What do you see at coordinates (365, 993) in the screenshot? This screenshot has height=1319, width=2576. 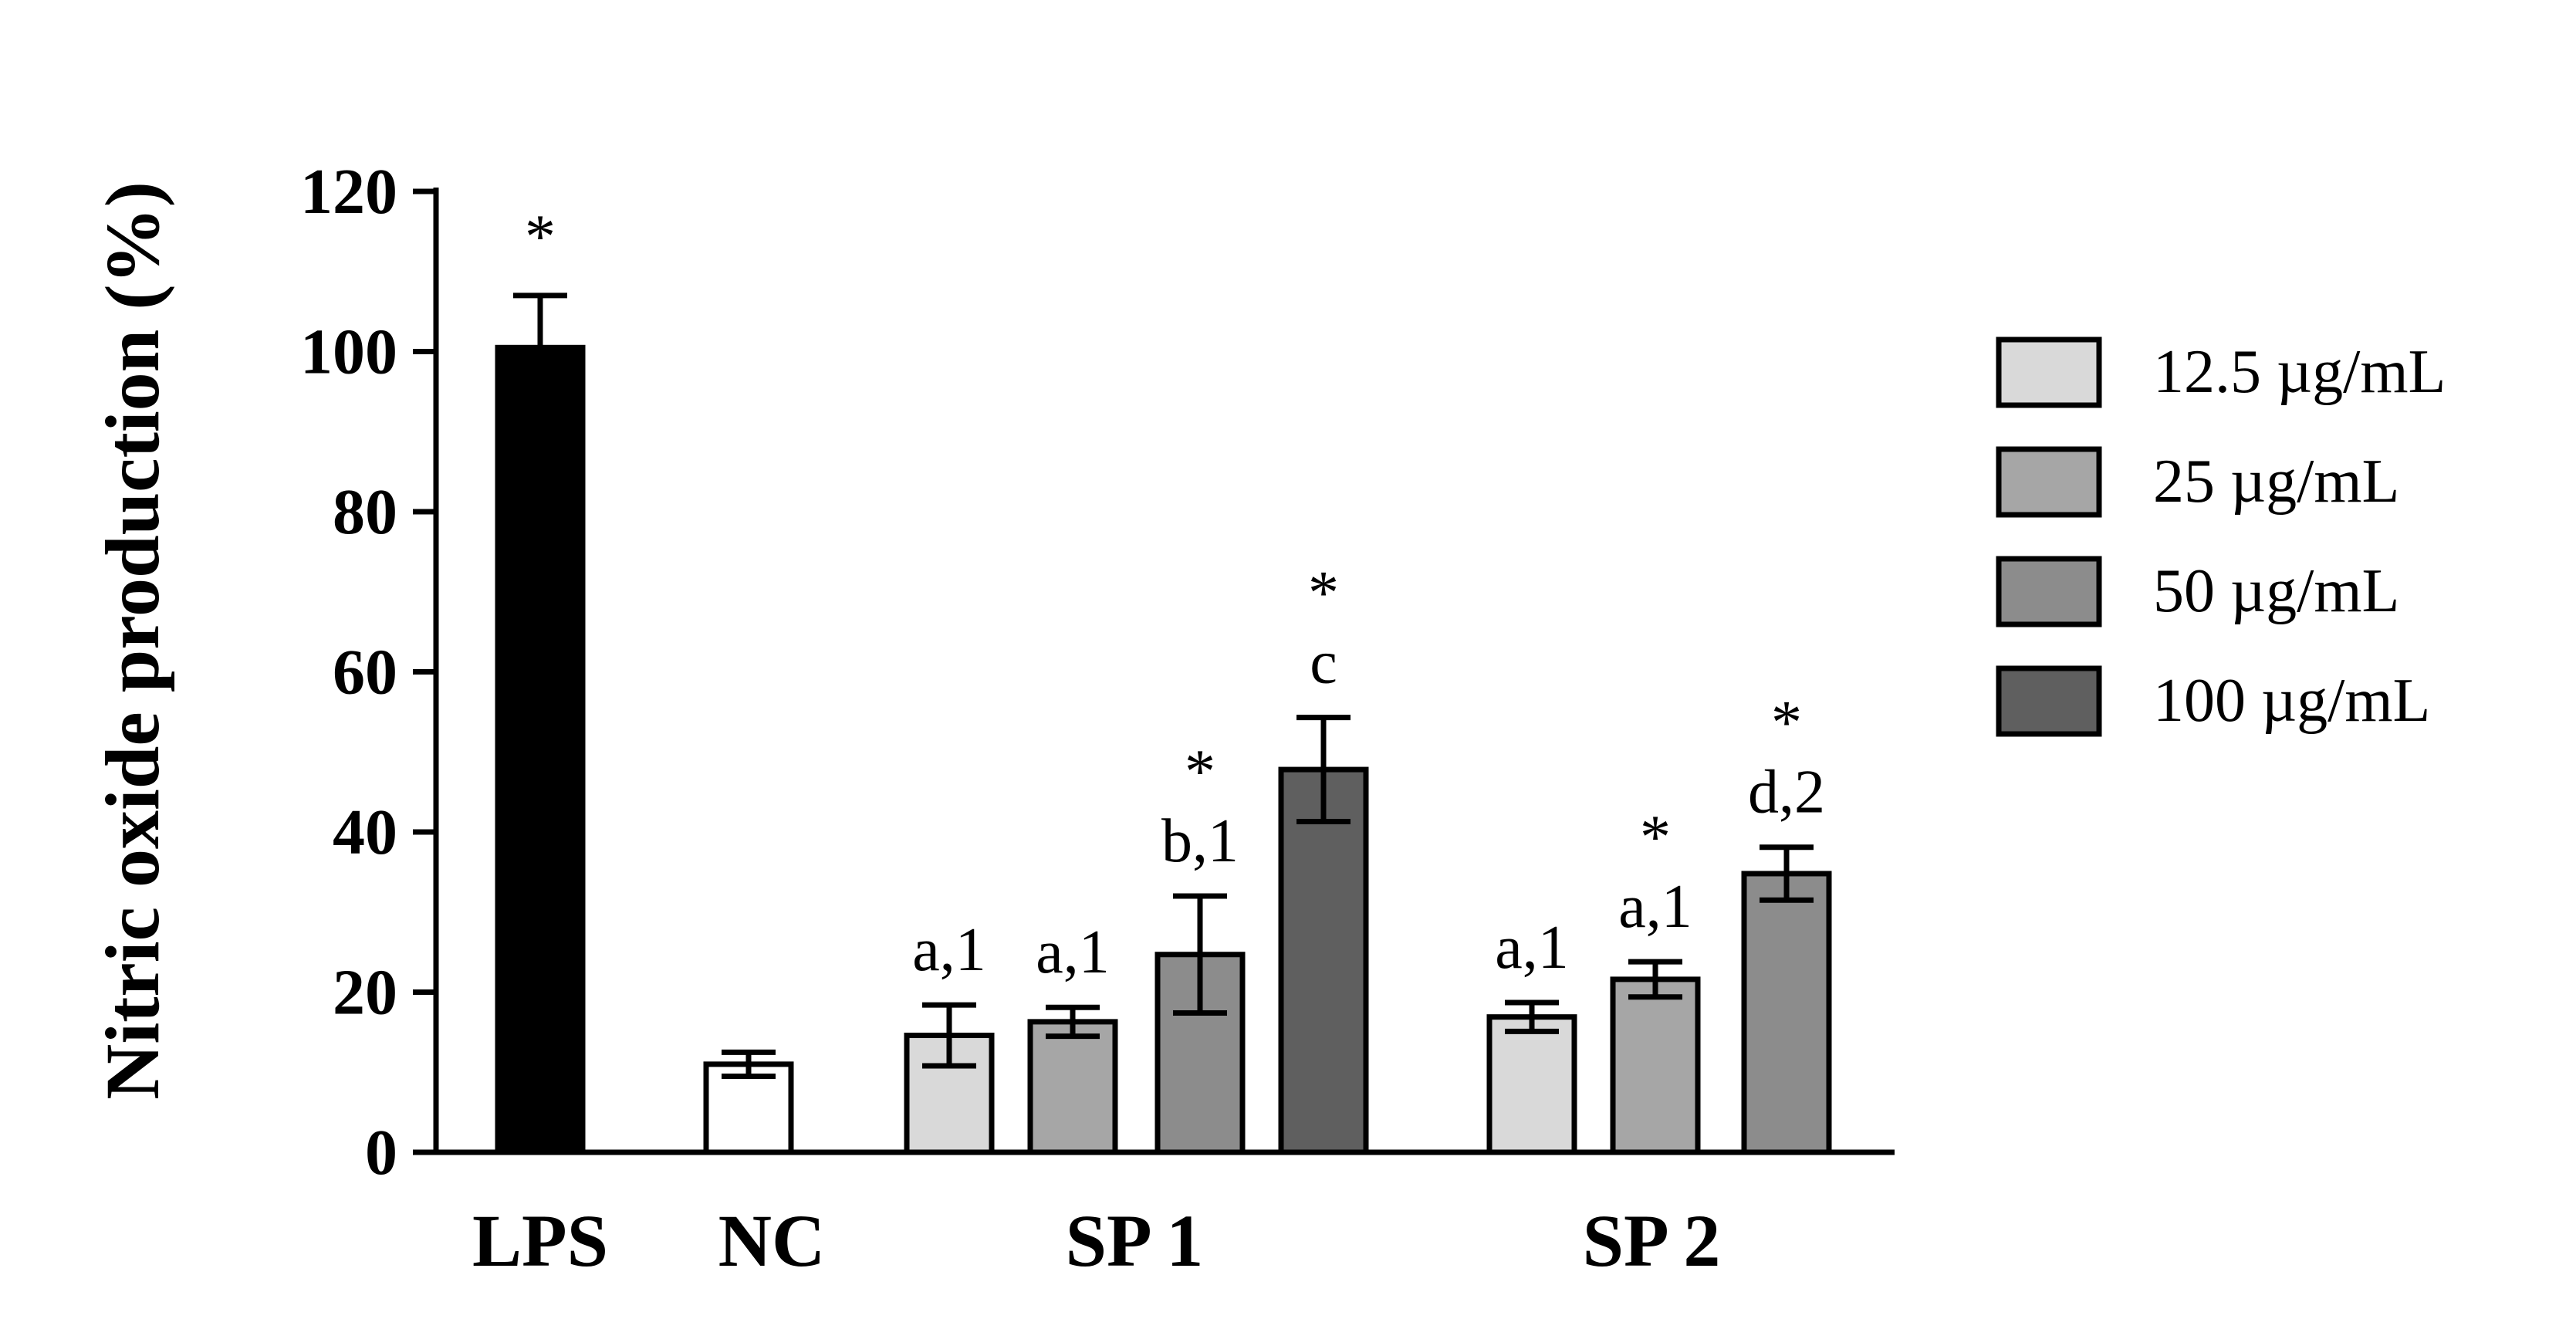 I see `y-tick-label: 20` at bounding box center [365, 993].